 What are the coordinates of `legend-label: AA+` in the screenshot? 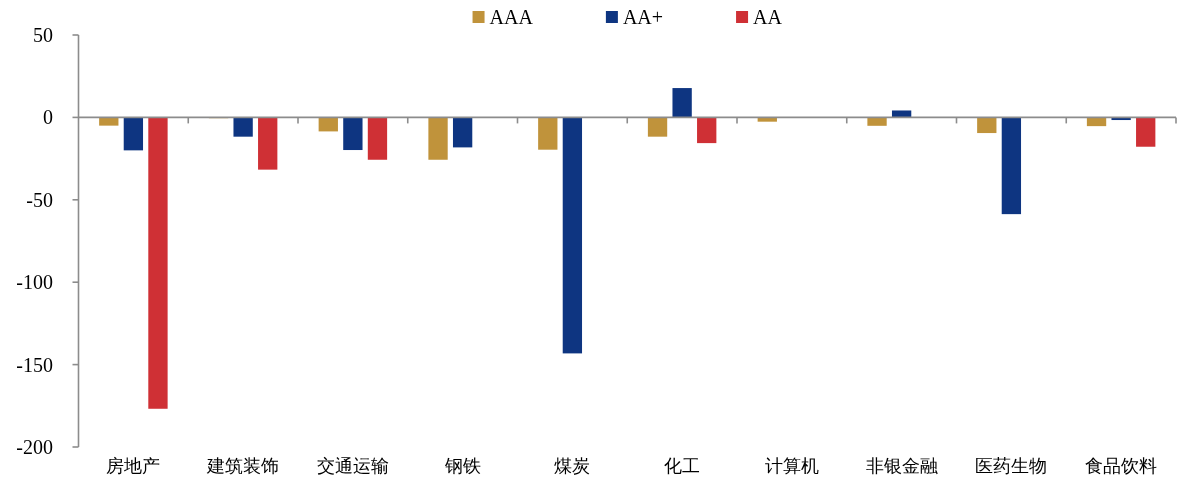 It's located at (643, 17).